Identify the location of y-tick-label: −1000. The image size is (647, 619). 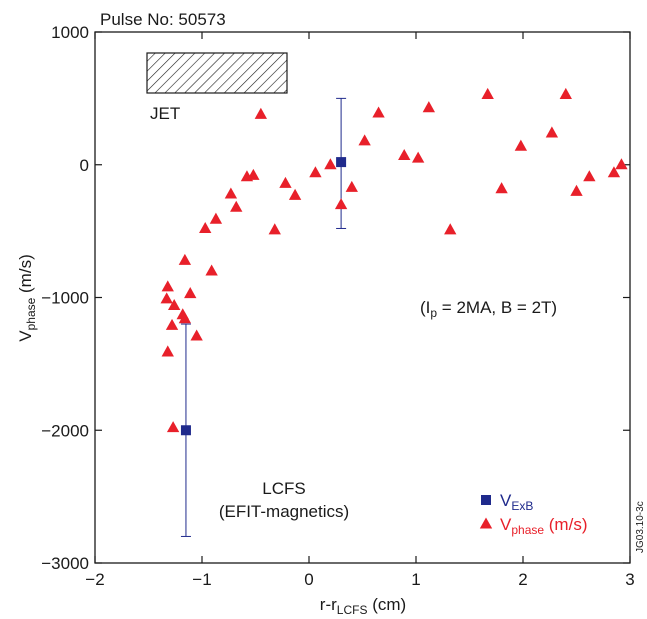
(65, 298).